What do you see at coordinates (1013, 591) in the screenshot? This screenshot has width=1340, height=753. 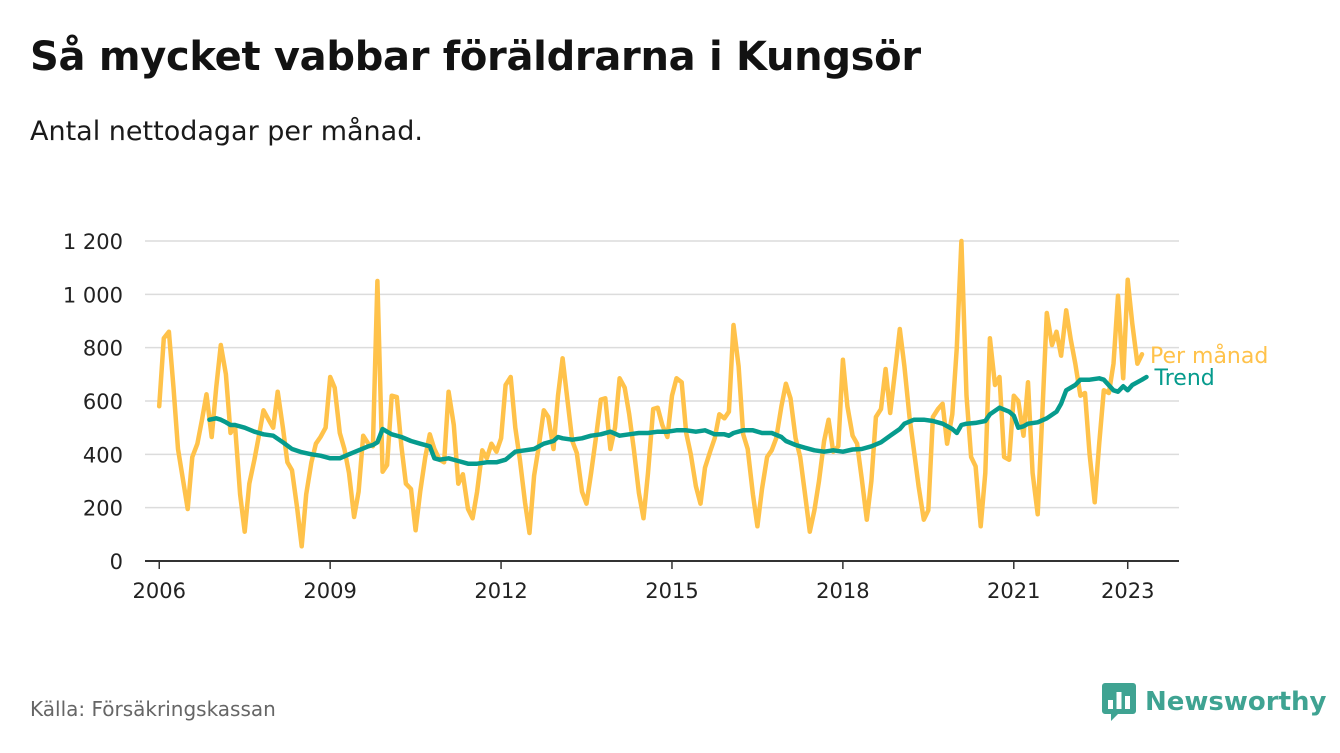 I see `x-tick-label: 2021` at bounding box center [1013, 591].